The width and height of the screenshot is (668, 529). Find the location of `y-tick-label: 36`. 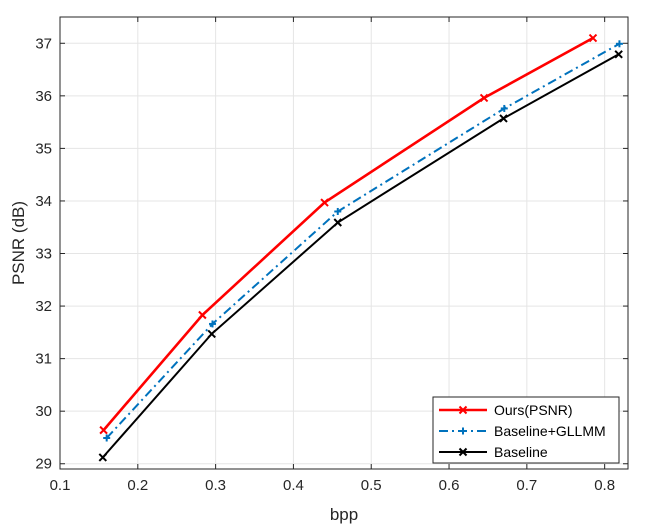

y-tick-label: 36 is located at coordinates (43, 96).